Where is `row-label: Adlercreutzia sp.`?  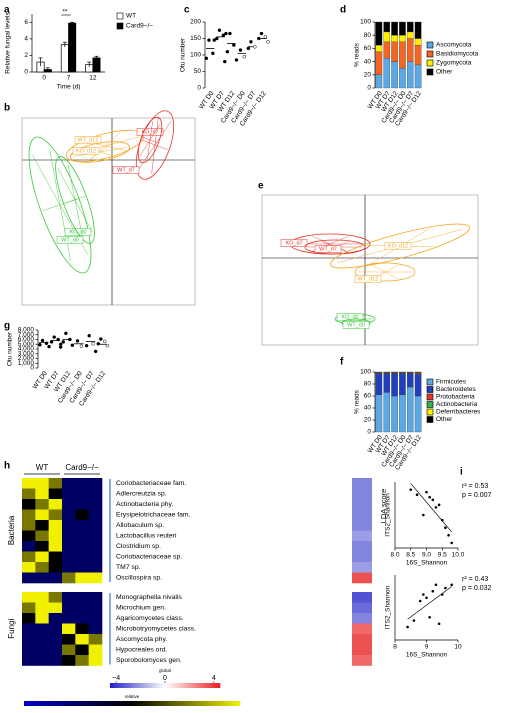
row-label: Adlercreutzia sp. is located at coordinates (141, 494).